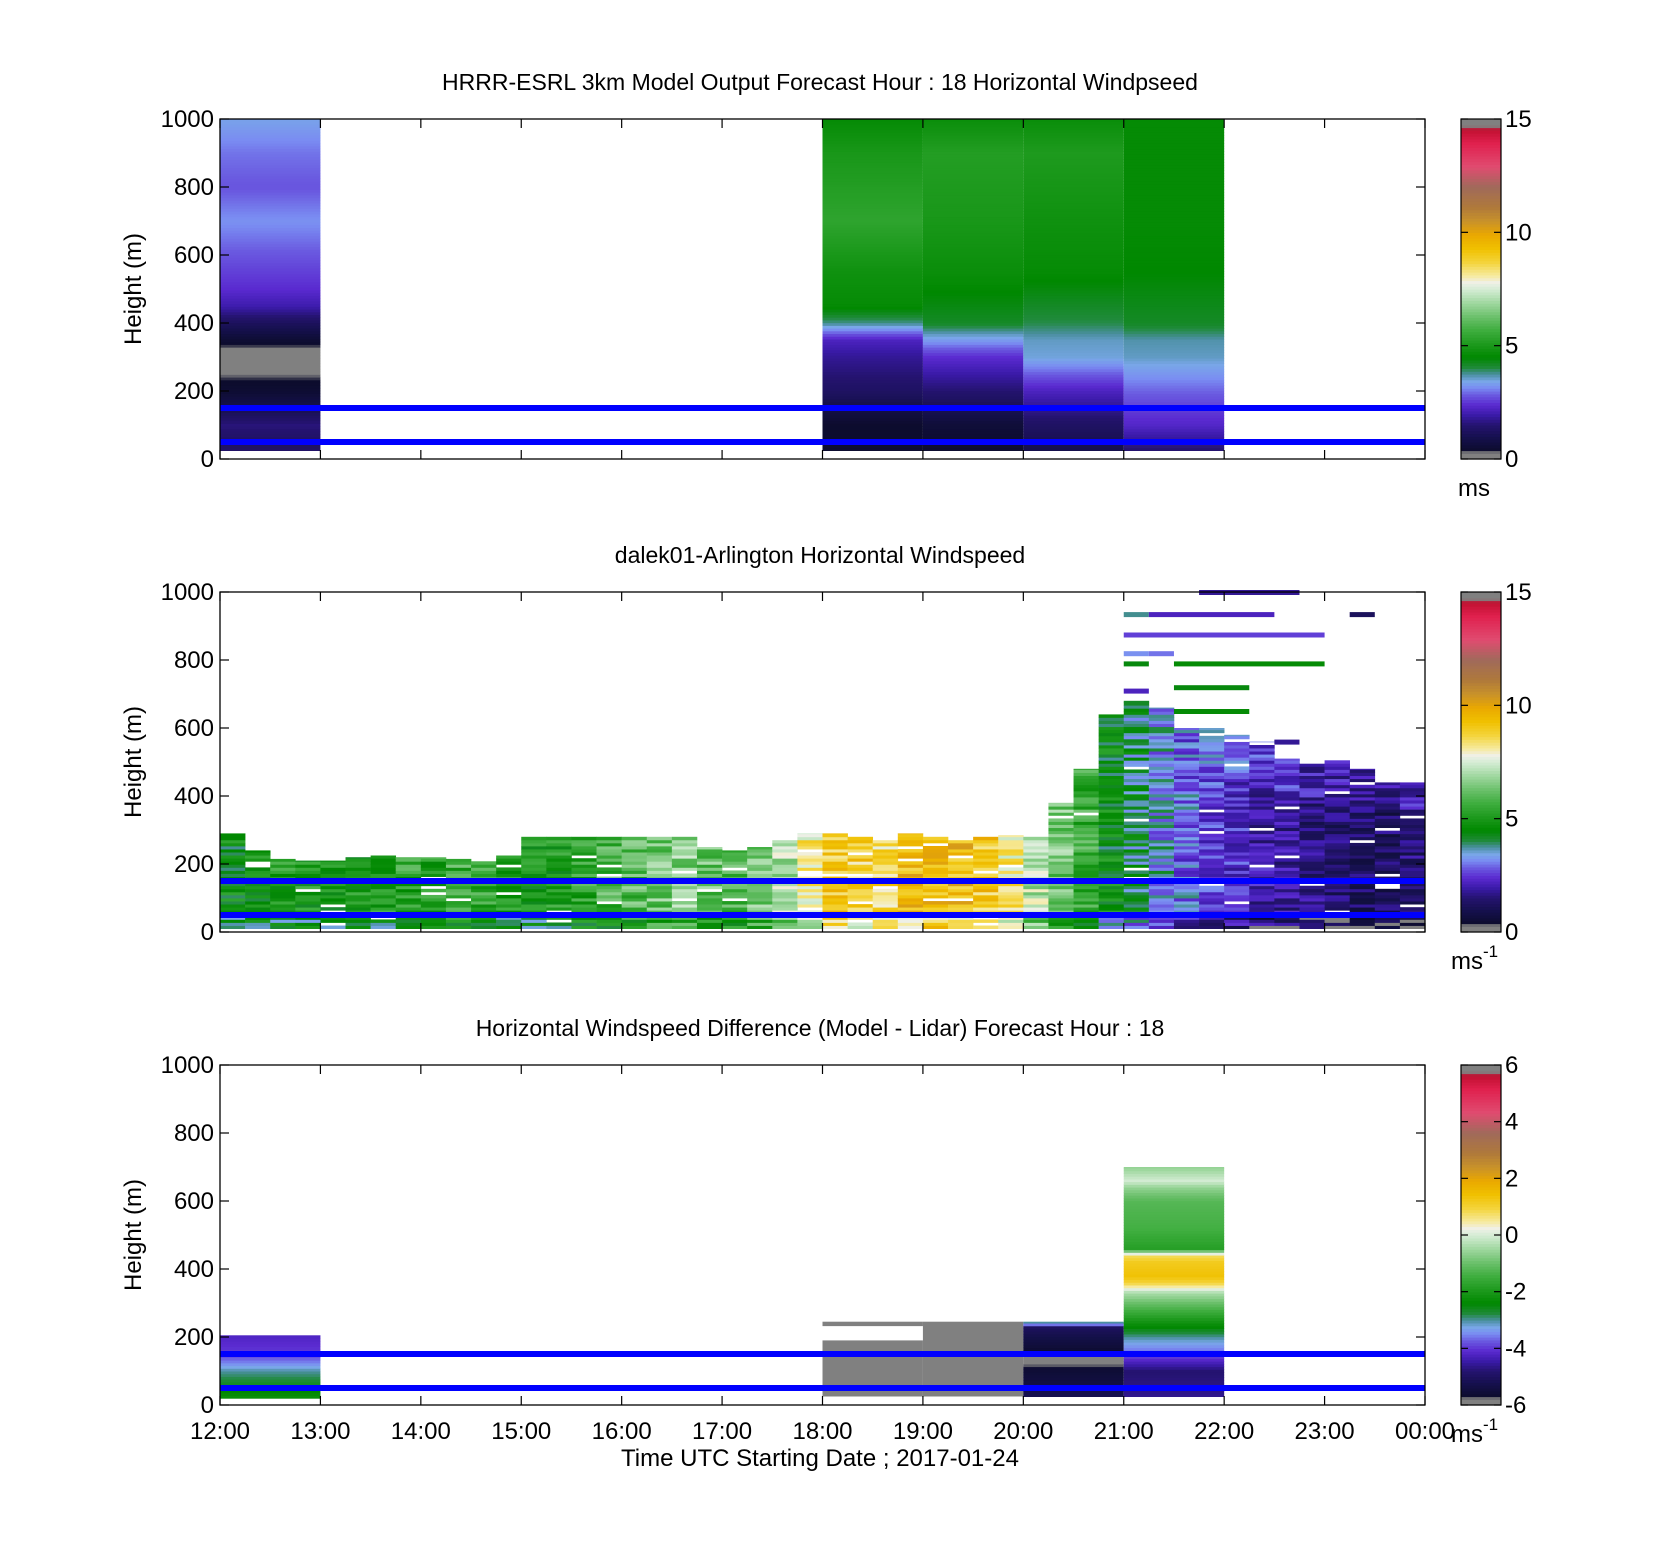  I want to click on x-tick-label: 12:00, so click(220, 1431).